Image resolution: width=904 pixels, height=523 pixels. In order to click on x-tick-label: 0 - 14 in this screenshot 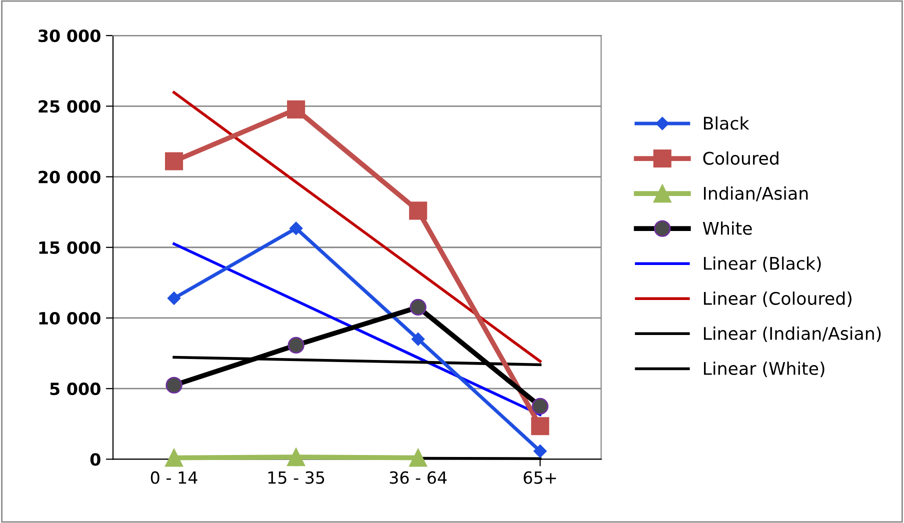, I will do `click(174, 477)`.